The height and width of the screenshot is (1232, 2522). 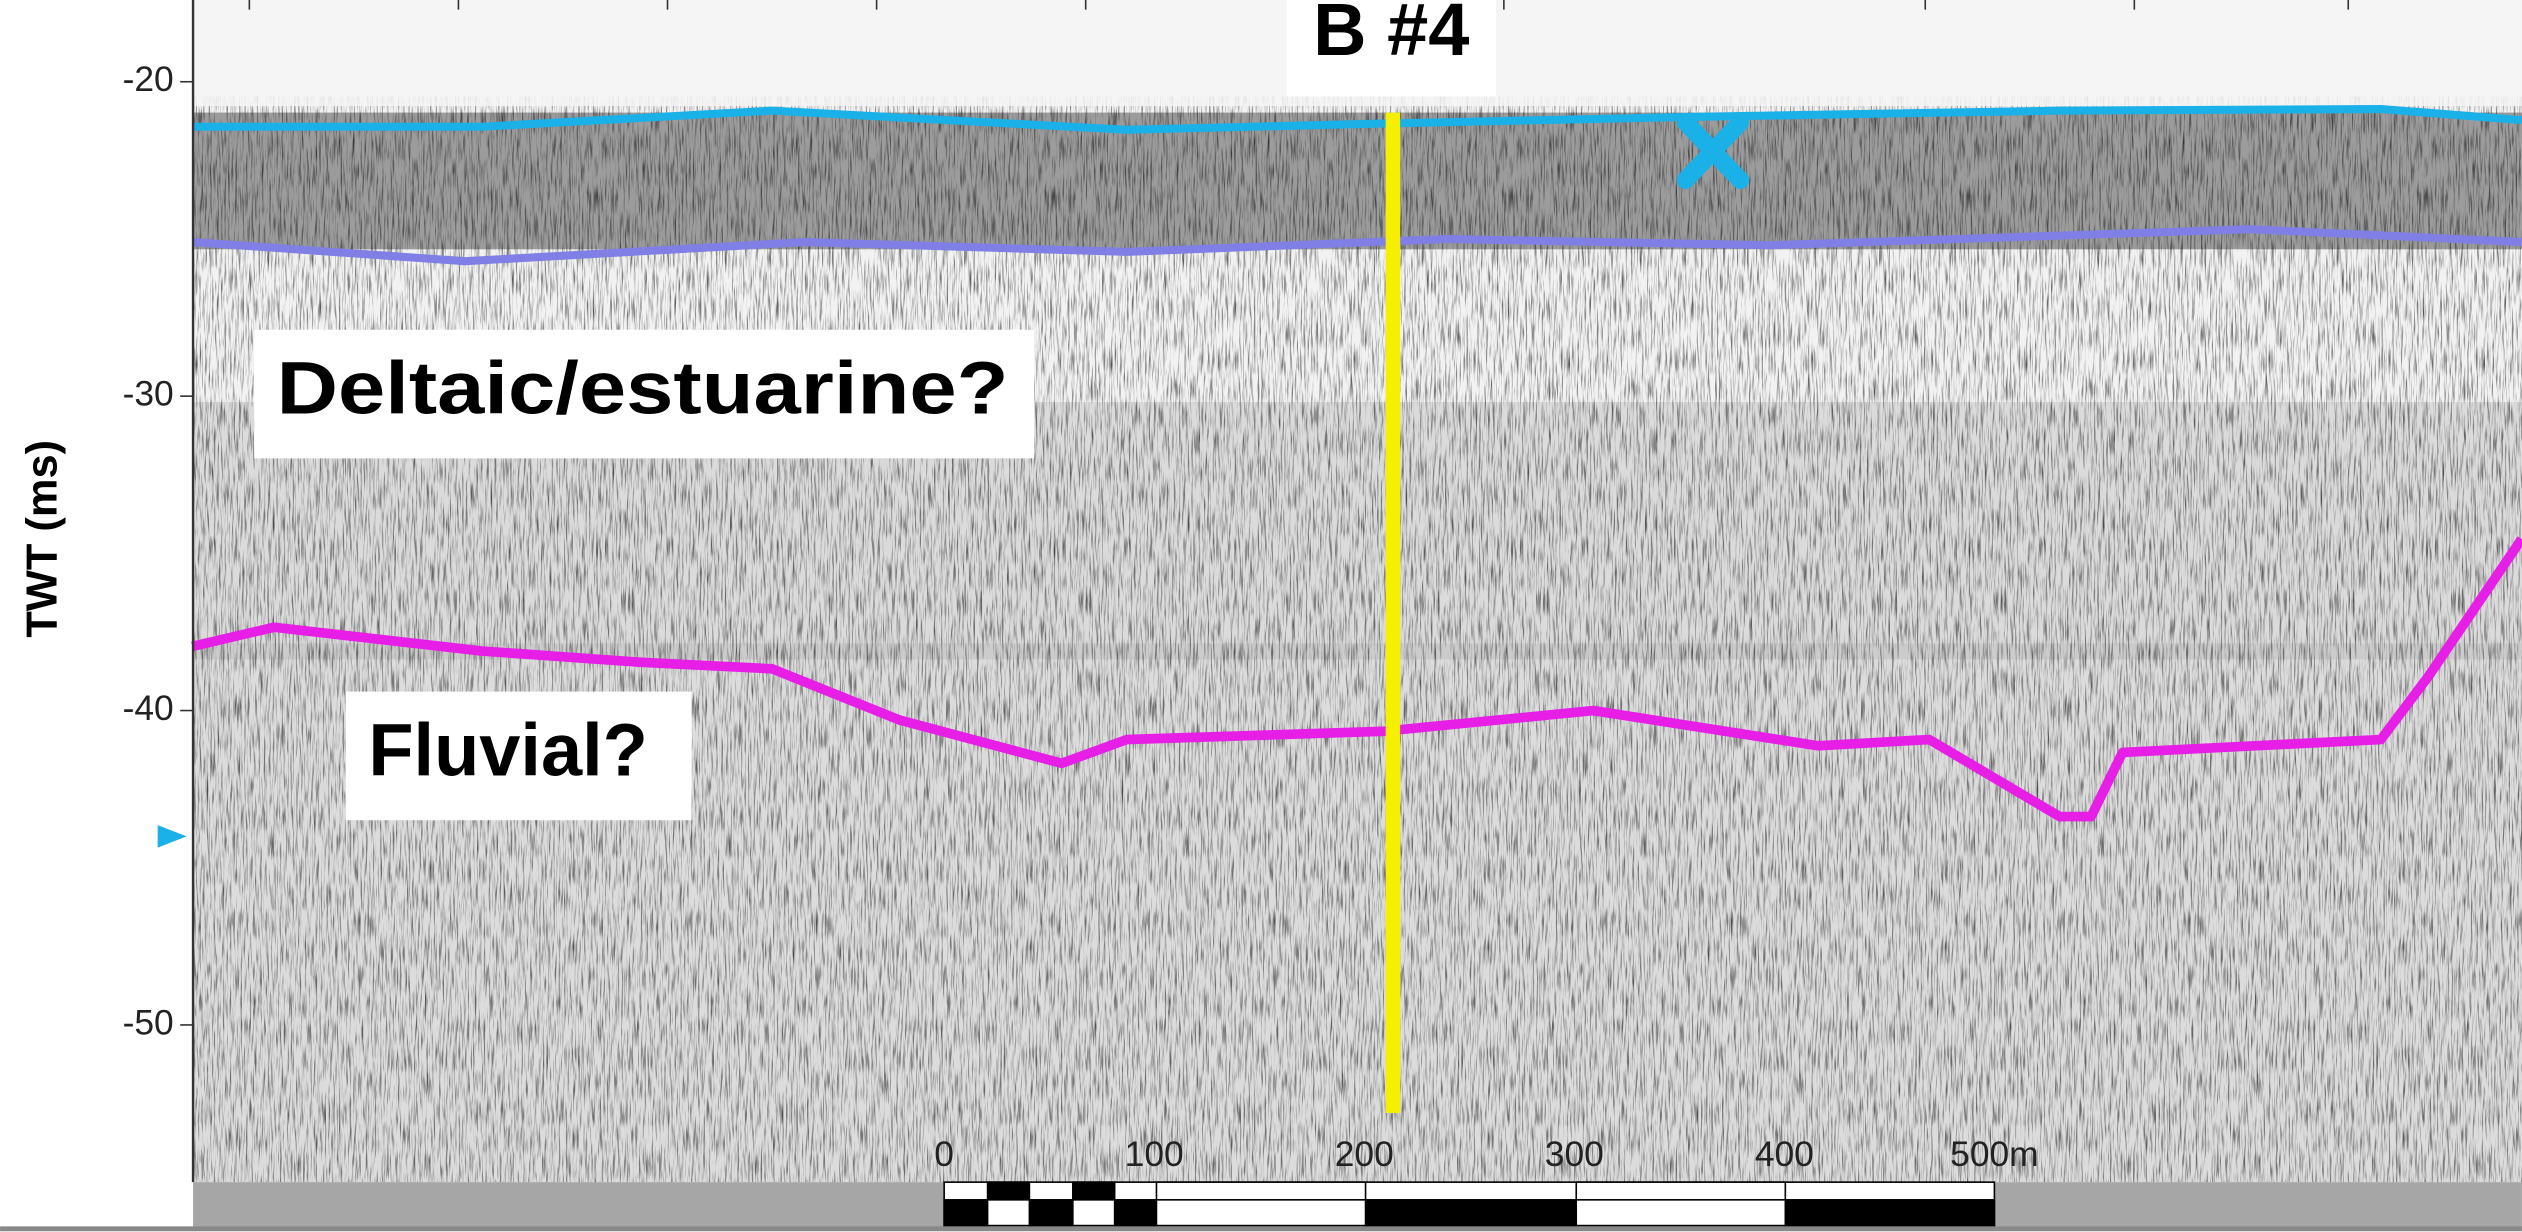 What do you see at coordinates (643, 388) in the screenshot?
I see `annotation: Deltaic/estuarine?` at bounding box center [643, 388].